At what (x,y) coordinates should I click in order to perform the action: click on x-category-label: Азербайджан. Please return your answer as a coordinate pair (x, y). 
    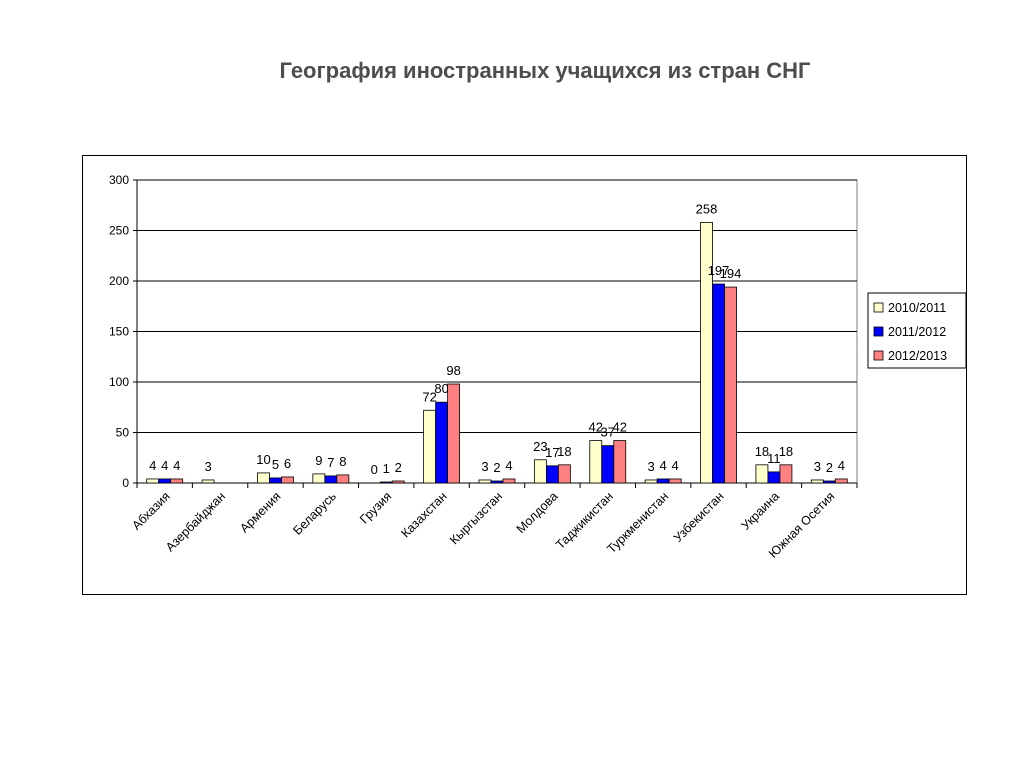
    Looking at the image, I should click on (195, 521).